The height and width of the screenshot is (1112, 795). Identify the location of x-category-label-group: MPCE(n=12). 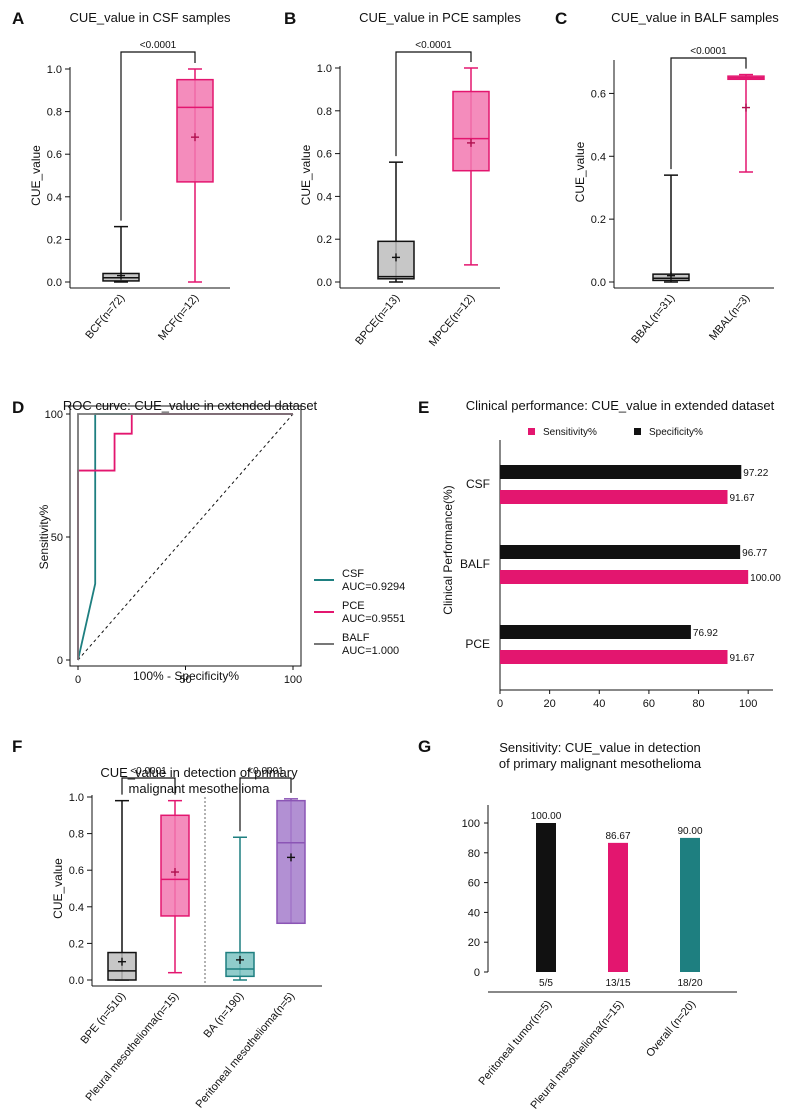
(452, 320).